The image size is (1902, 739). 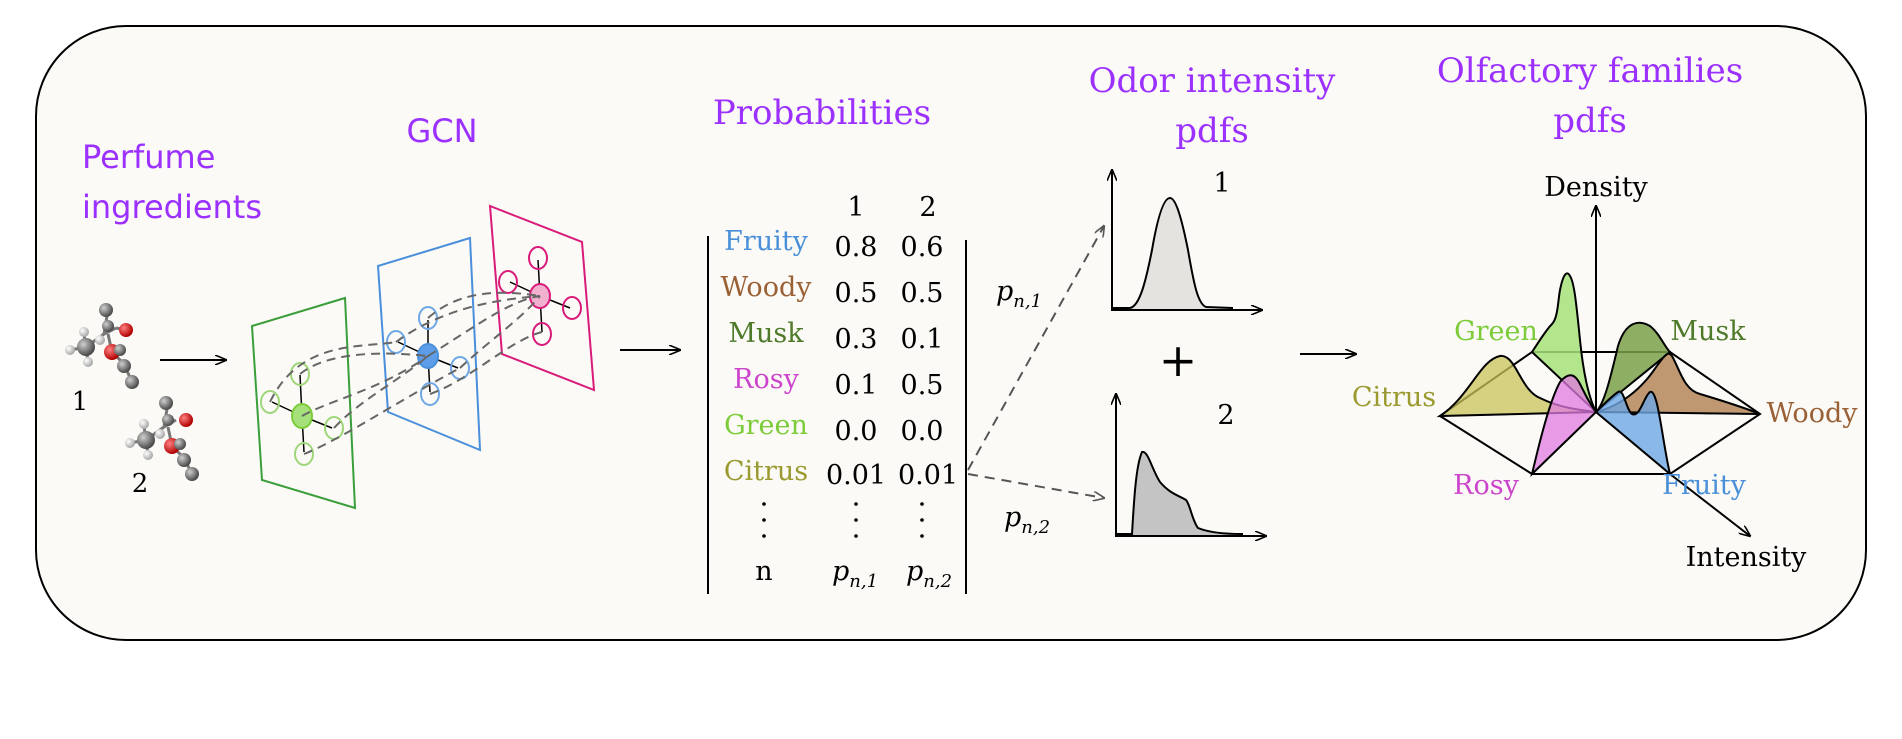 I want to click on perfume-title-line1: Perfume, so click(x=148, y=157).